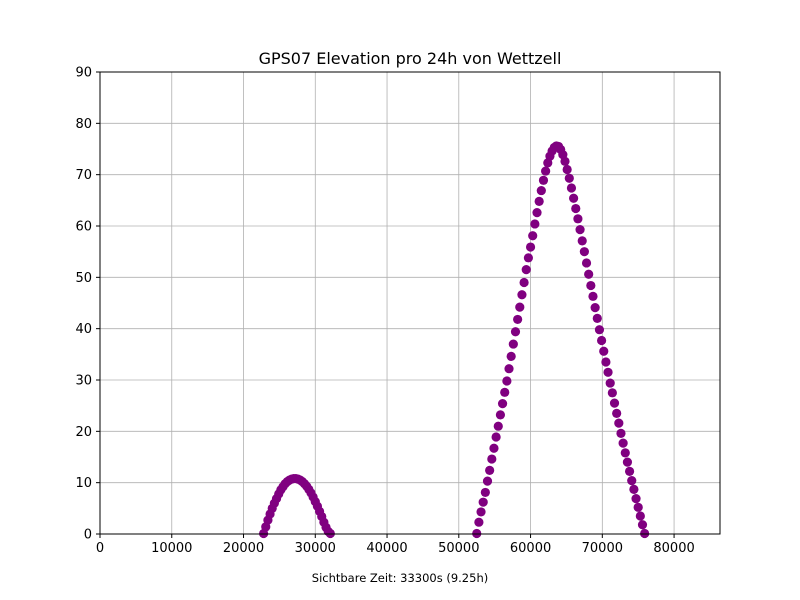 This screenshot has width=800, height=600. Describe the element at coordinates (83, 124) in the screenshot. I see `y-tick-label: 80` at that location.